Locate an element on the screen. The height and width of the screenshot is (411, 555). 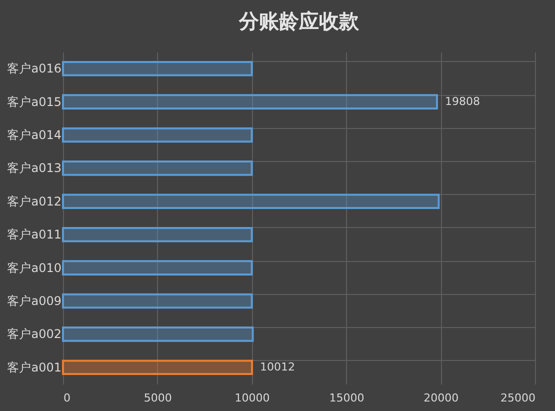
x-tick-label: 25000 is located at coordinates (518, 398).